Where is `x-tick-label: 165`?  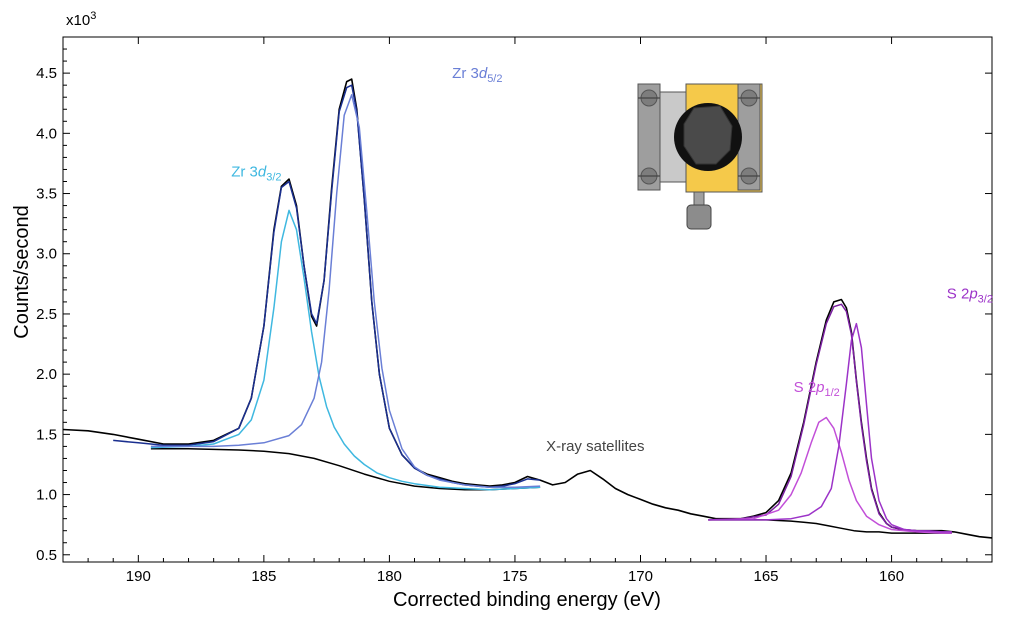
x-tick-label: 165 is located at coordinates (766, 576).